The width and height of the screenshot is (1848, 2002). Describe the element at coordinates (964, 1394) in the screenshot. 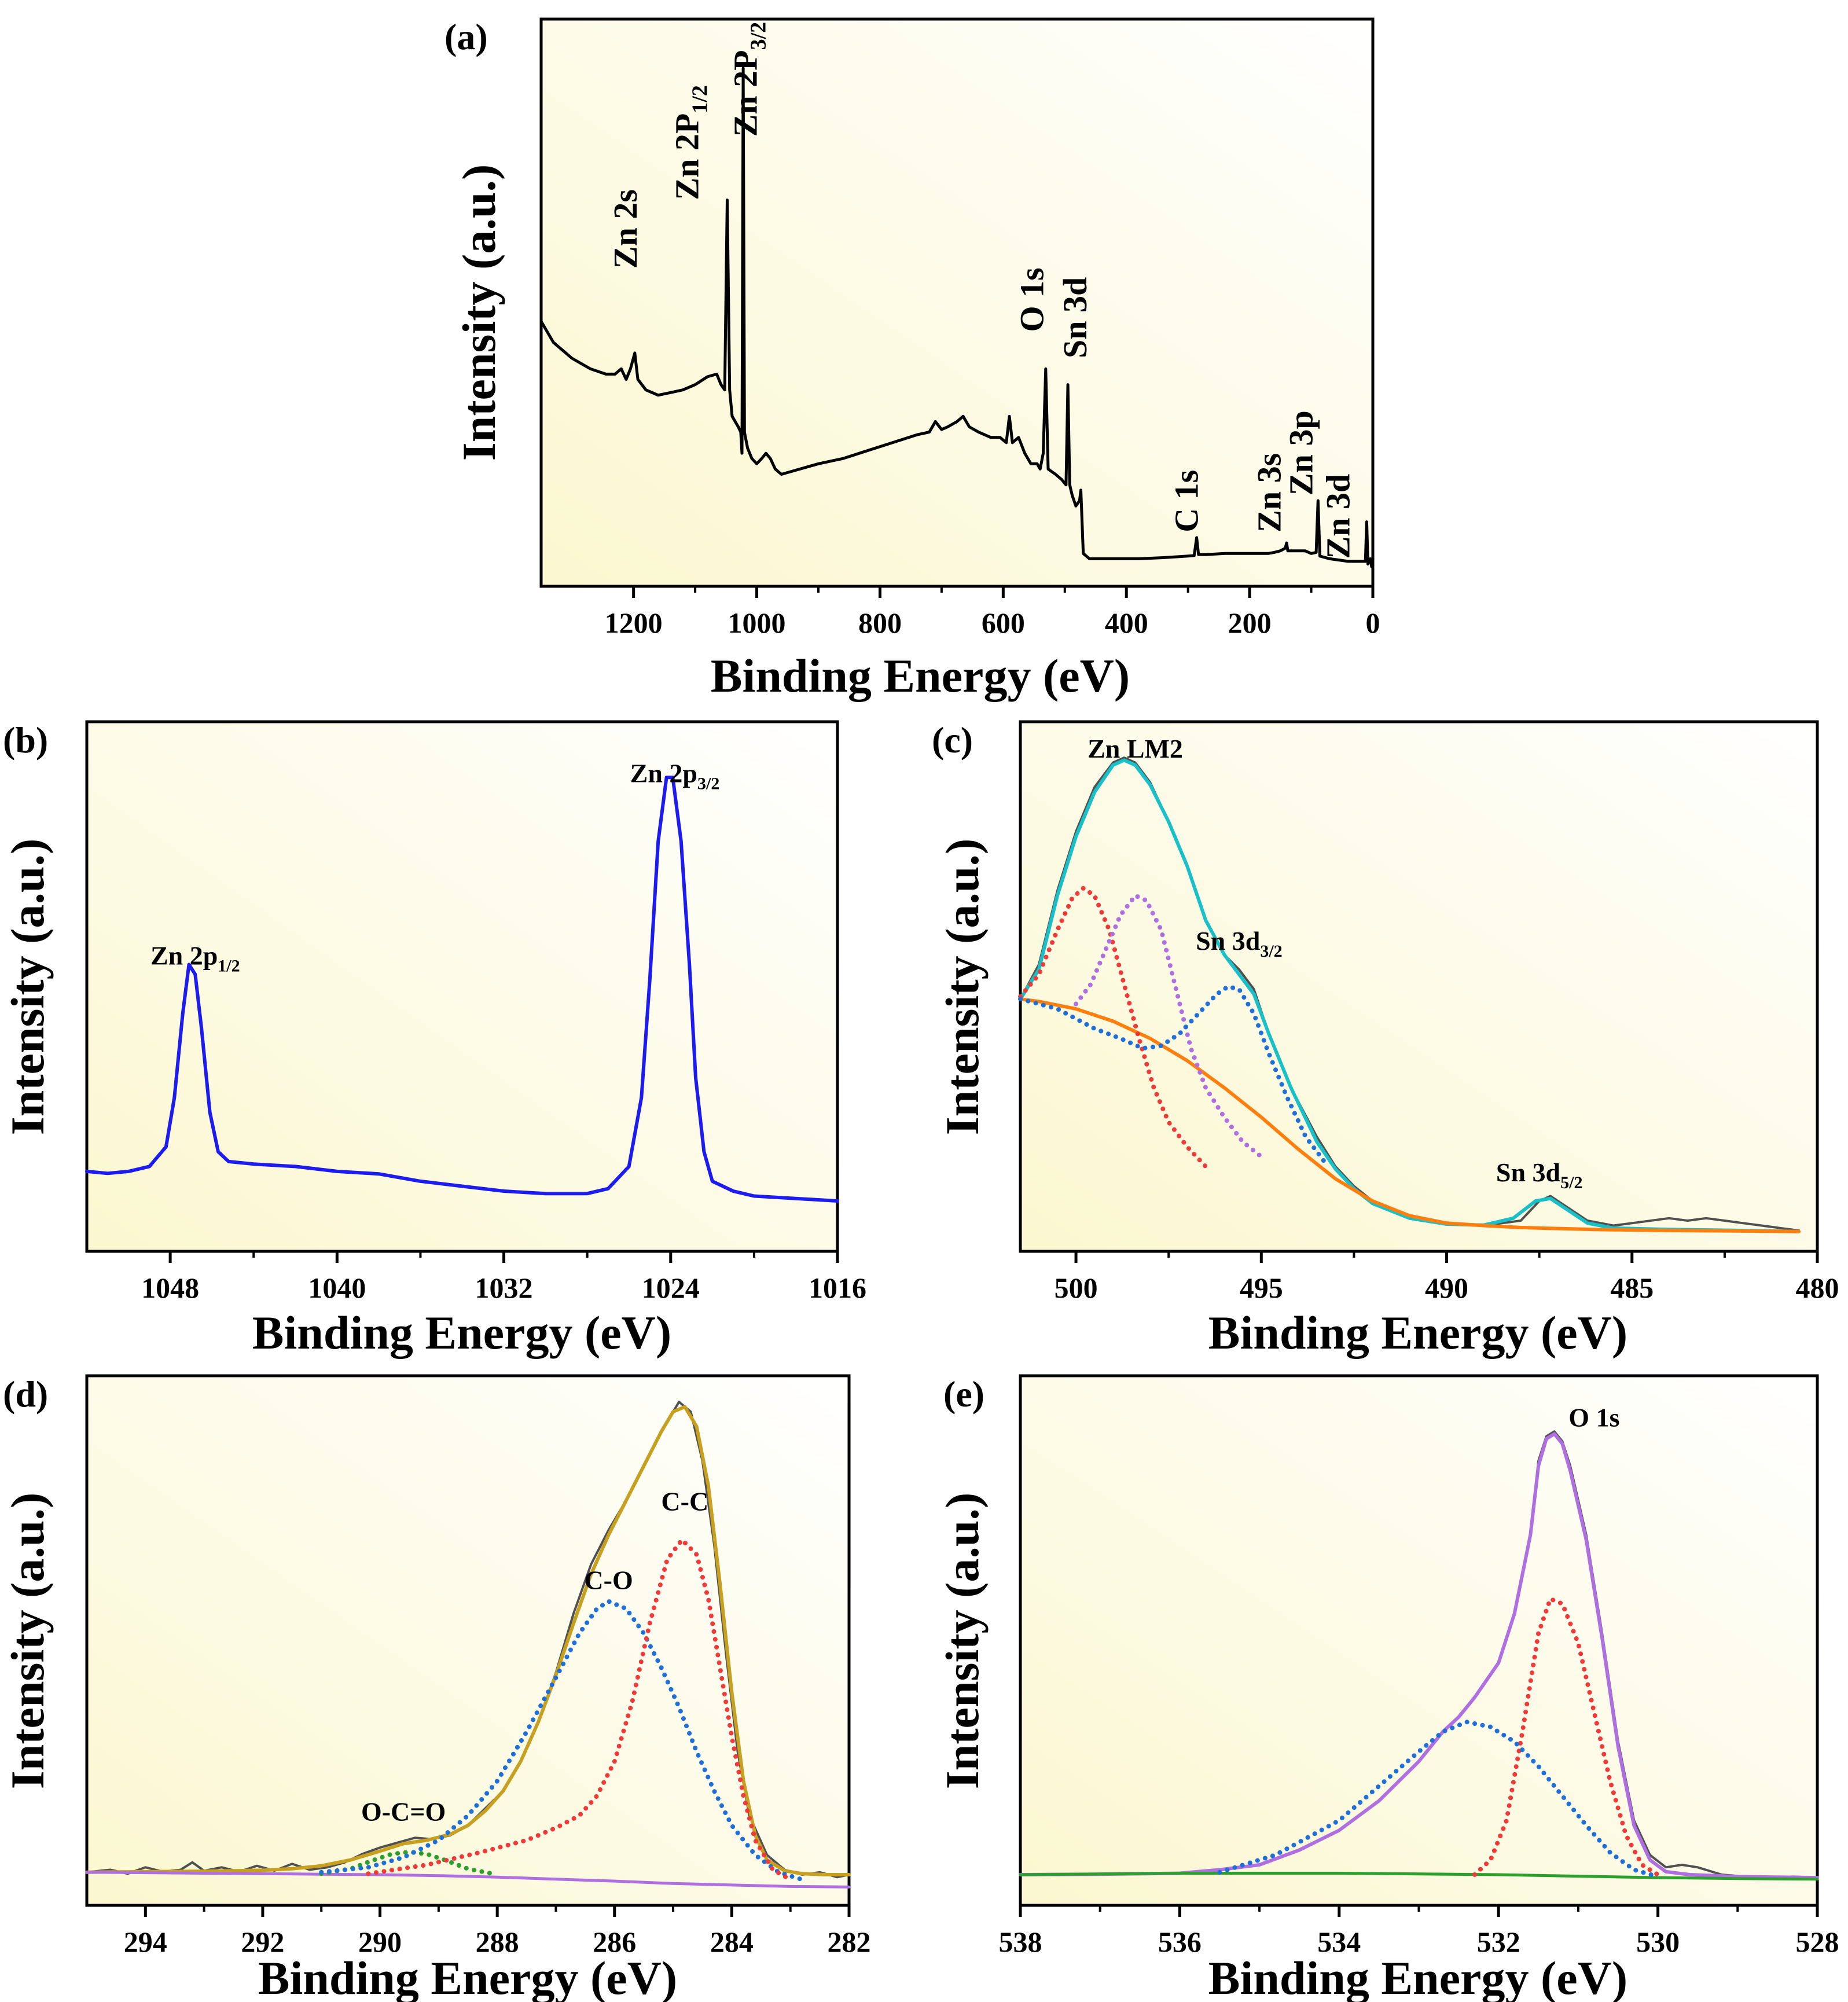

I see `panel-label-e: (e)` at that location.